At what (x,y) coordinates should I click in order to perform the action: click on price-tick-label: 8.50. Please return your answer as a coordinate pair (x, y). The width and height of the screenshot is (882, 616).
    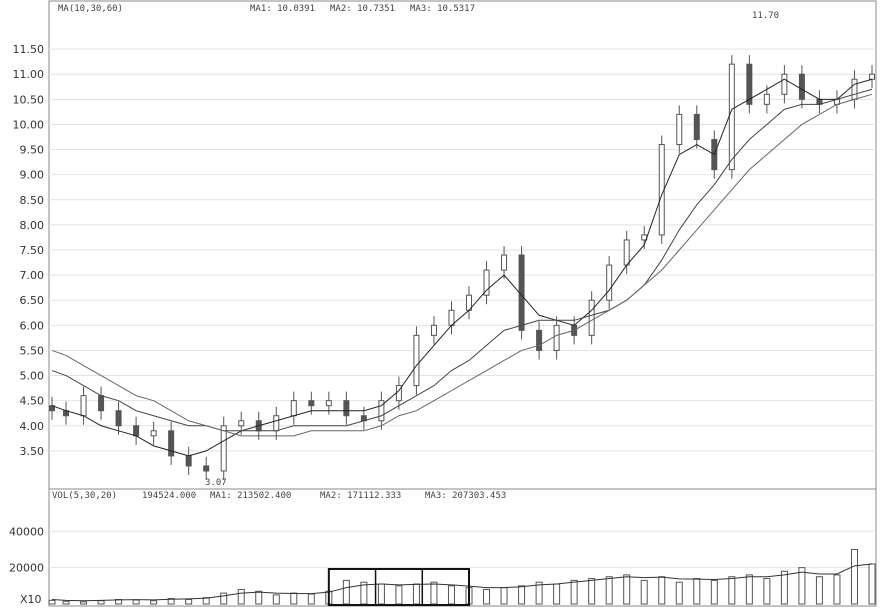
    Looking at the image, I should click on (32, 200).